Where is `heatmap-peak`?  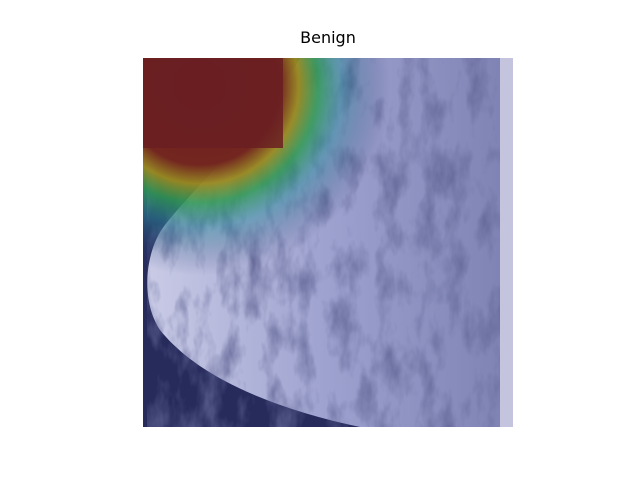
heatmap-peak is located at coordinates (213, 103).